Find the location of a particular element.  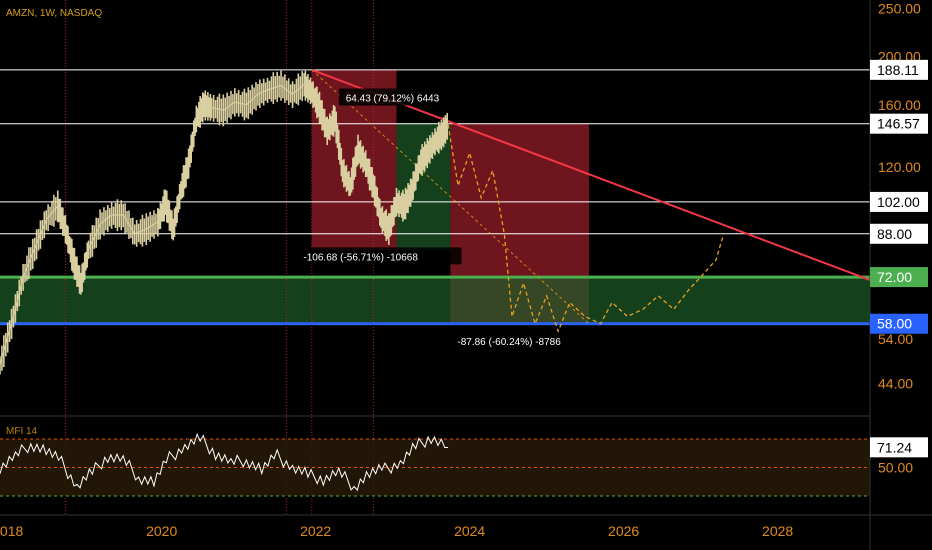

level-tag-bg-102.00 is located at coordinates (899, 201).